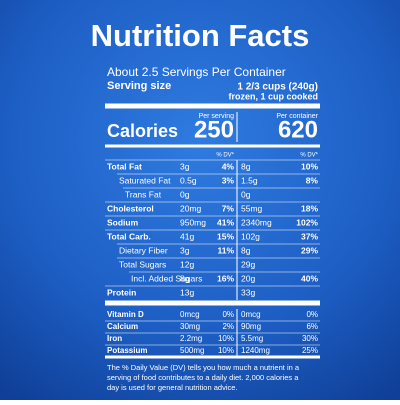  What do you see at coordinates (298, 129) in the screenshot?
I see `calories: 620` at bounding box center [298, 129].